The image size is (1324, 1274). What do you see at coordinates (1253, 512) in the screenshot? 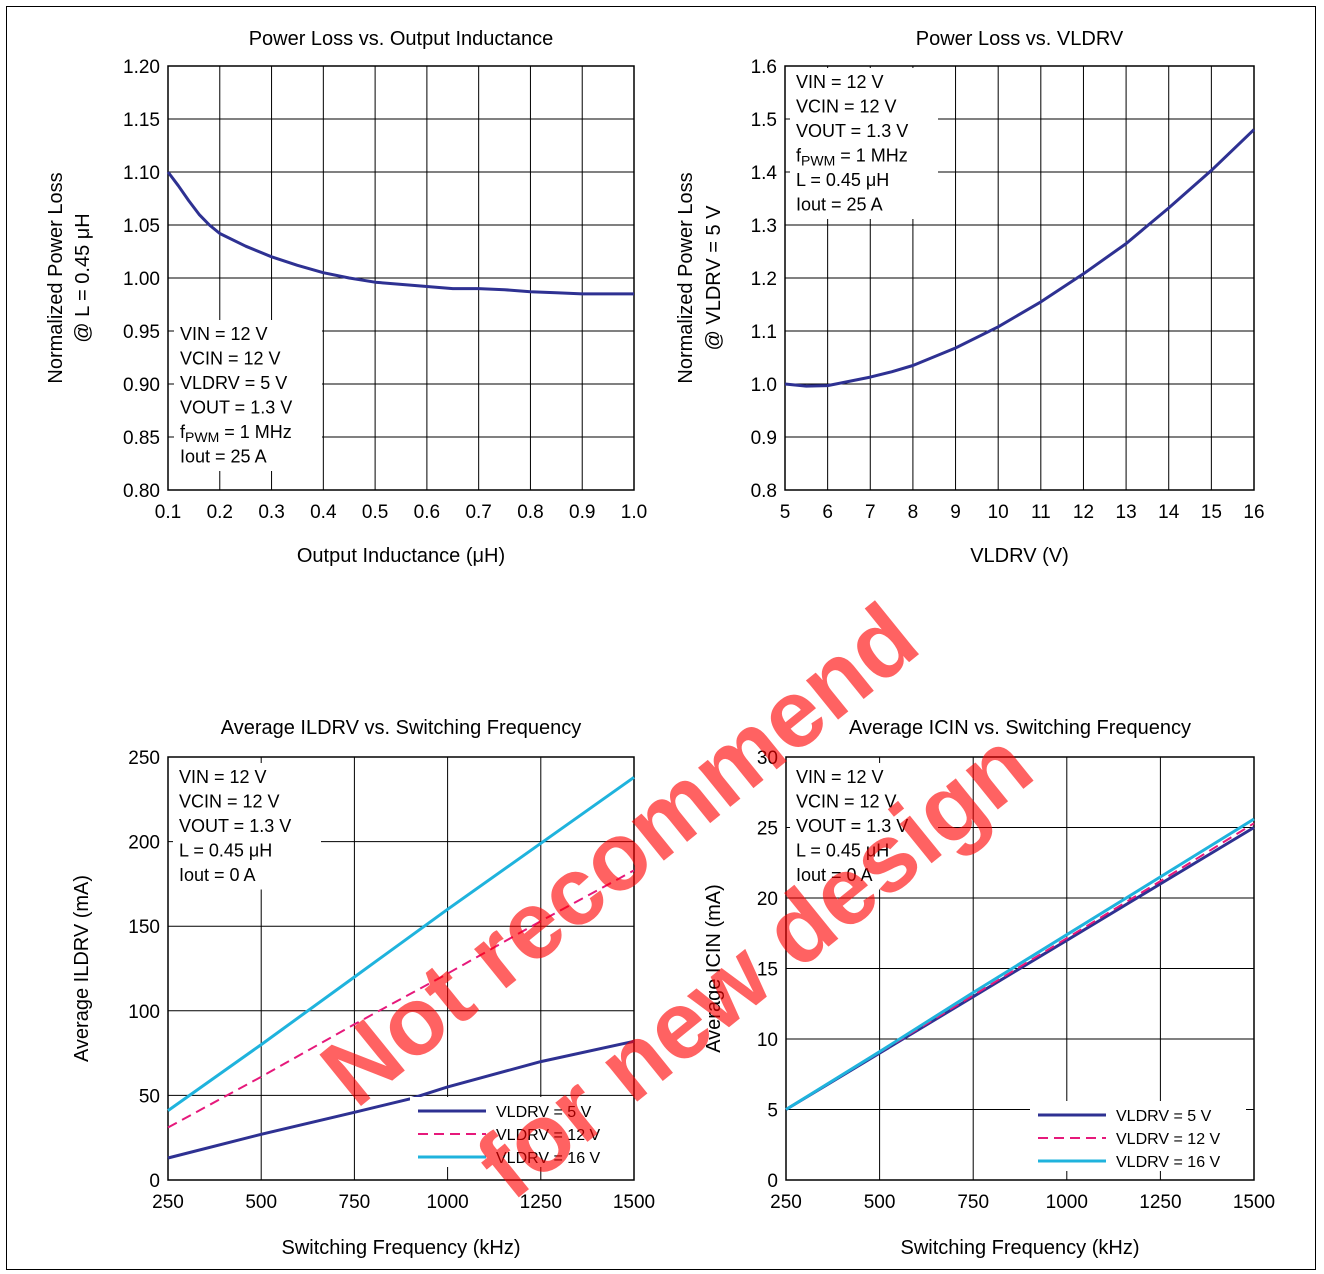
I see `x-tick-label: 16` at bounding box center [1253, 512].